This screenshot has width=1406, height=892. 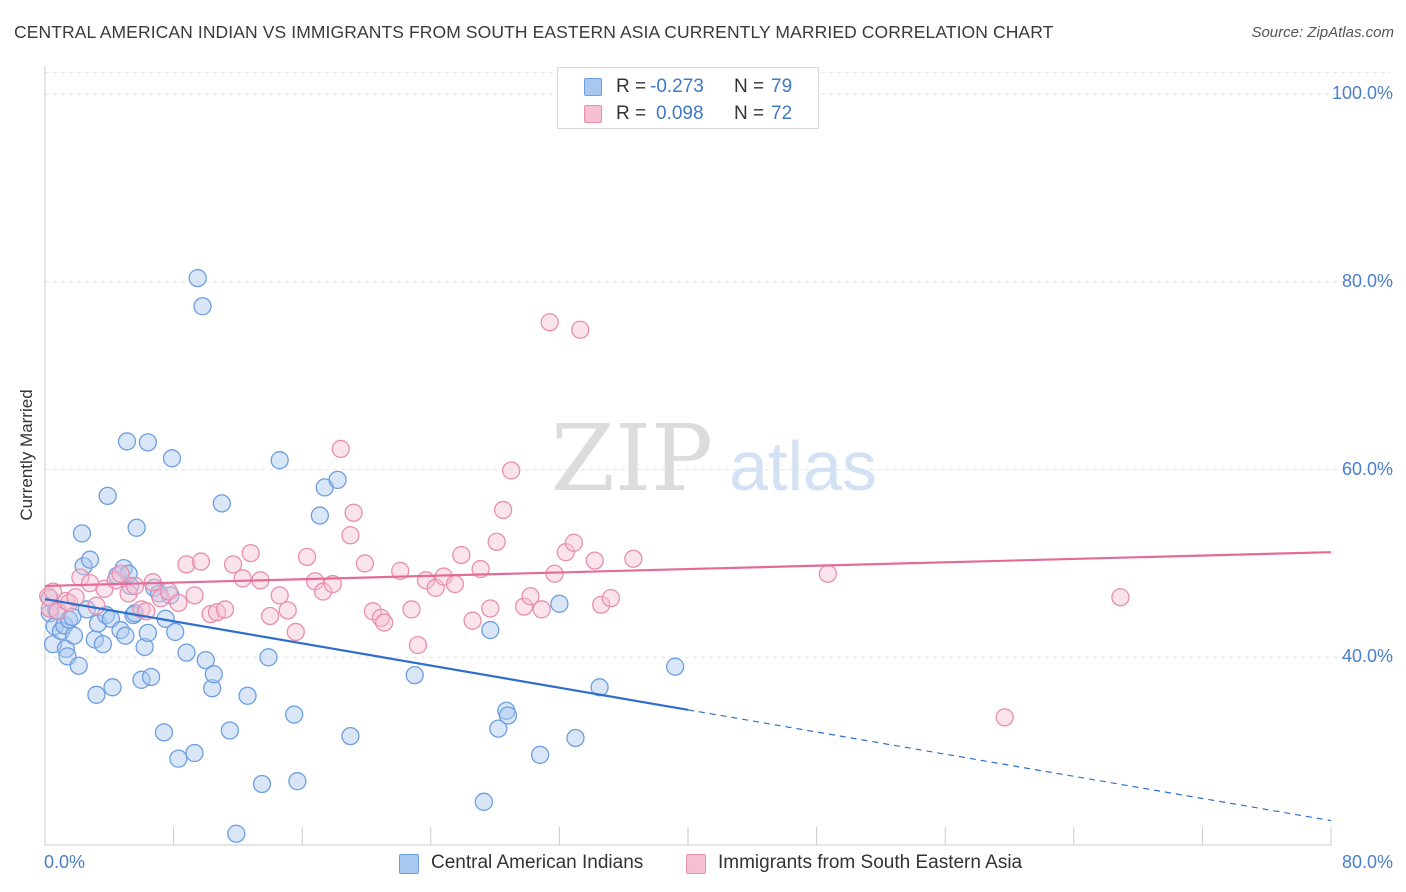 What do you see at coordinates (1362, 93) in the screenshot?
I see `y-tick-label-100: 100.0%` at bounding box center [1362, 93].